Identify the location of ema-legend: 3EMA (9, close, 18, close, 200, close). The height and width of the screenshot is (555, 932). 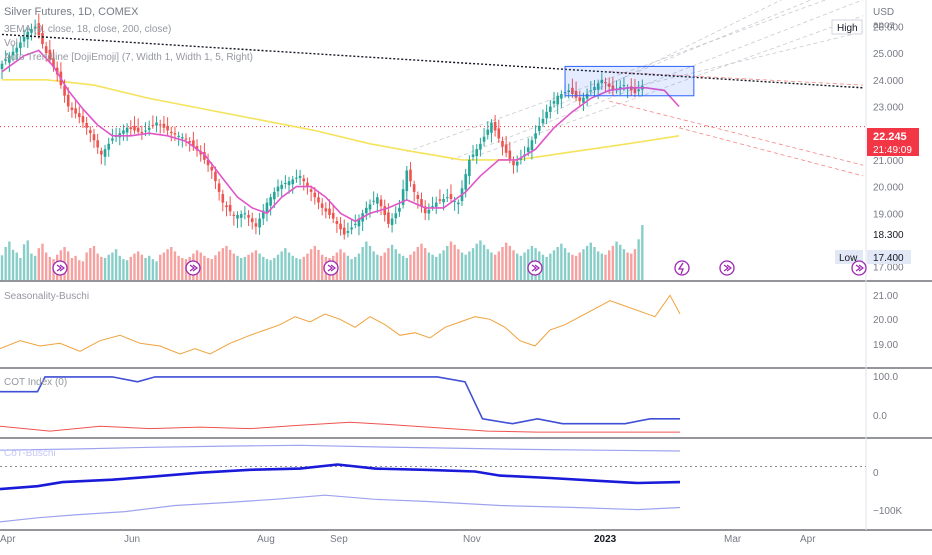
(87, 29).